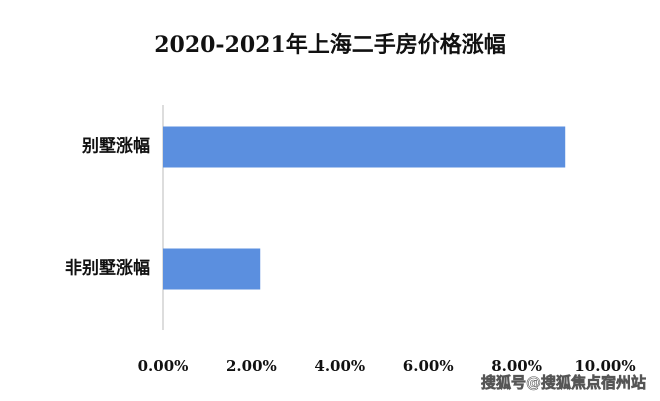 The image size is (660, 401). I want to click on x-tick-label: 4.00%, so click(339, 366).